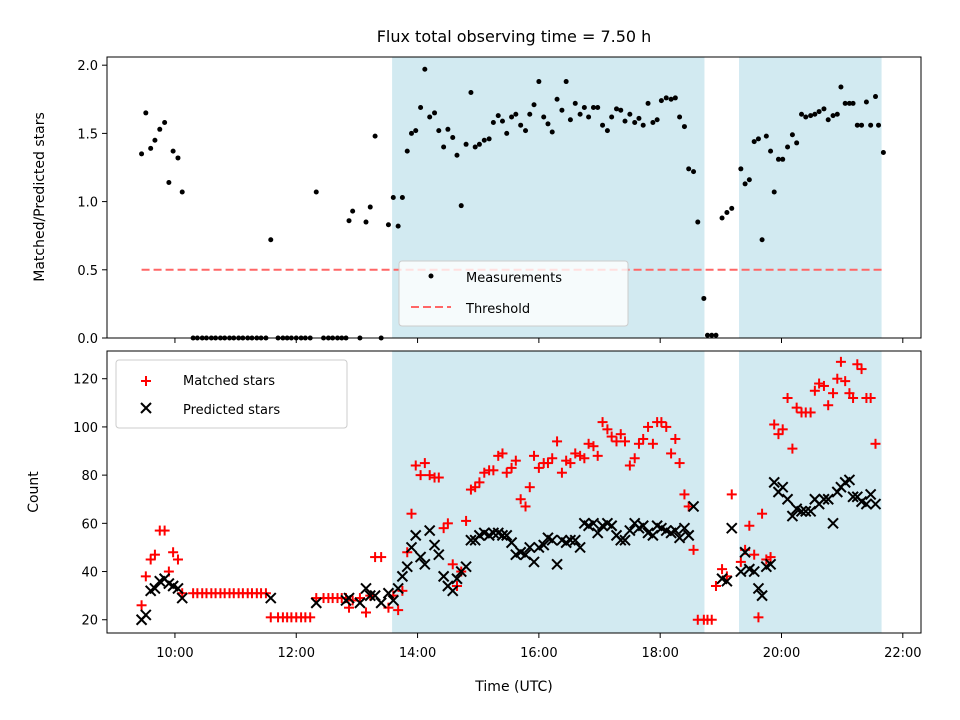 The width and height of the screenshot is (960, 720). Describe the element at coordinates (89, 476) in the screenshot. I see `y-tick-label: 80` at that location.